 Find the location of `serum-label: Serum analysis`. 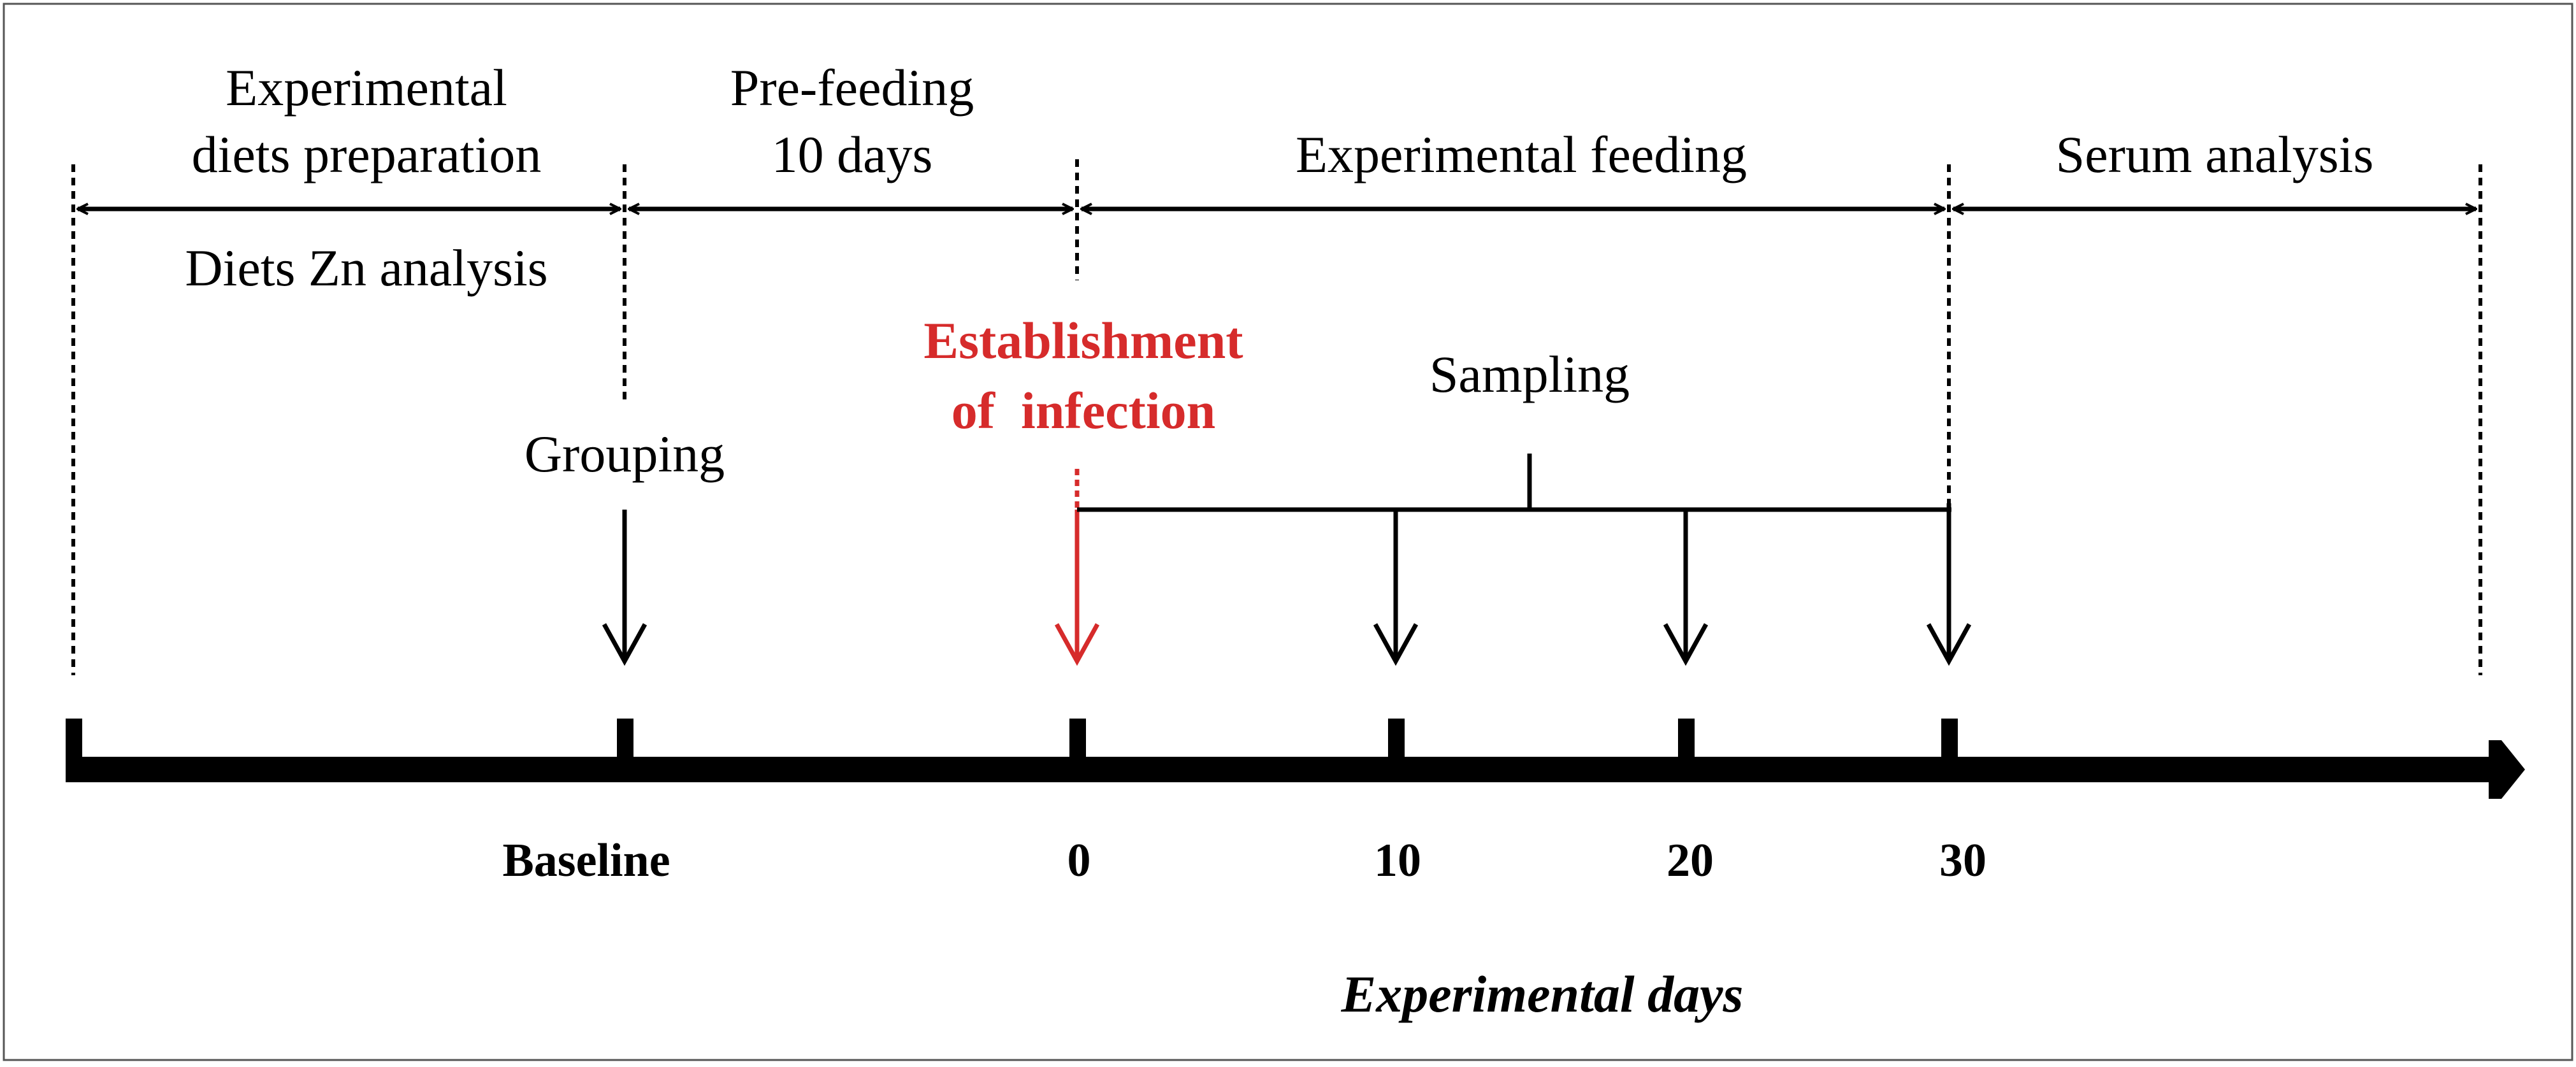

serum-label: Serum analysis is located at coordinates (2215, 154).